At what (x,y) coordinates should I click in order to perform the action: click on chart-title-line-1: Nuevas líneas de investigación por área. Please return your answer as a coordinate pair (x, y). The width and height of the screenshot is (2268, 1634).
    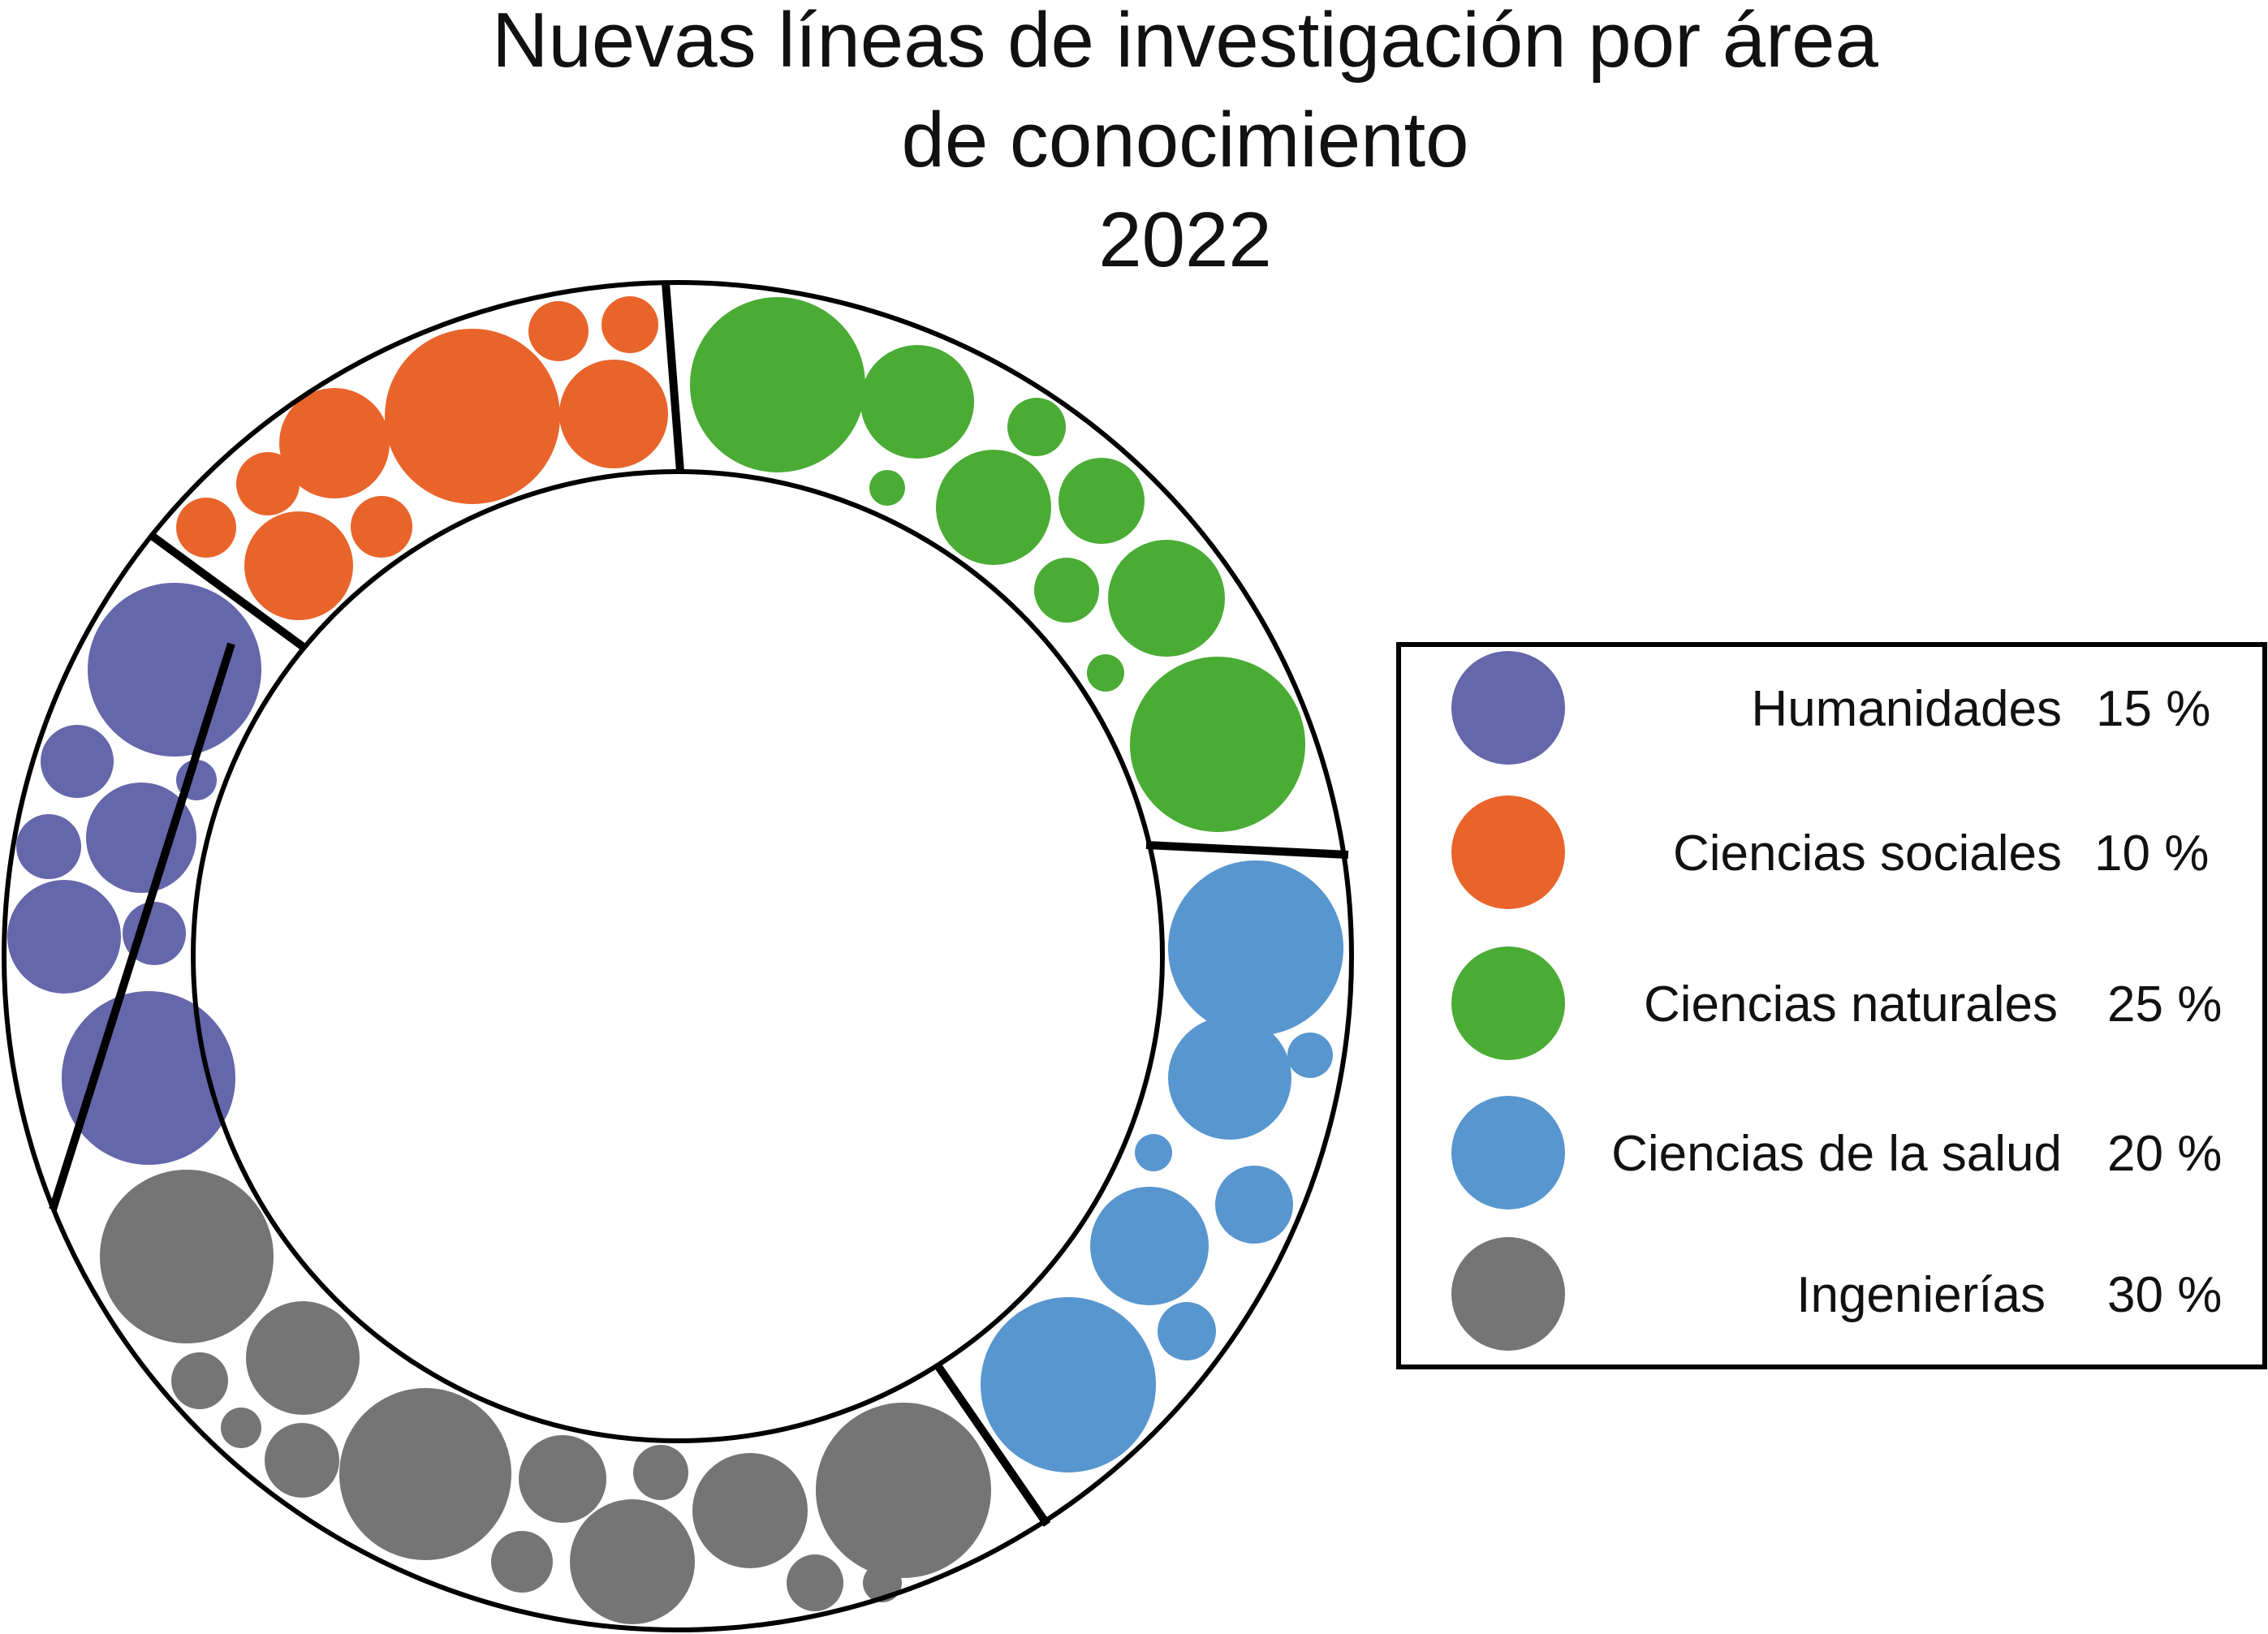
    Looking at the image, I should click on (1185, 42).